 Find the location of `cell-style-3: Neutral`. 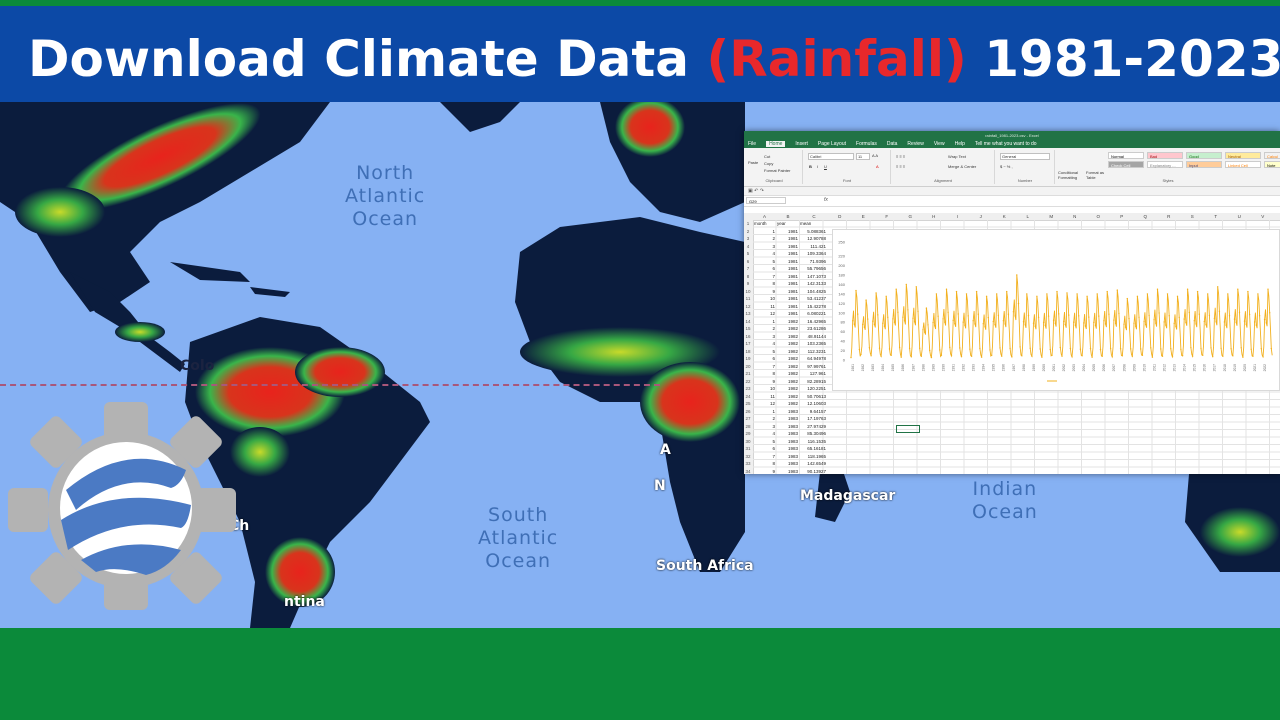

cell-style-3: Neutral is located at coordinates (1243, 155).